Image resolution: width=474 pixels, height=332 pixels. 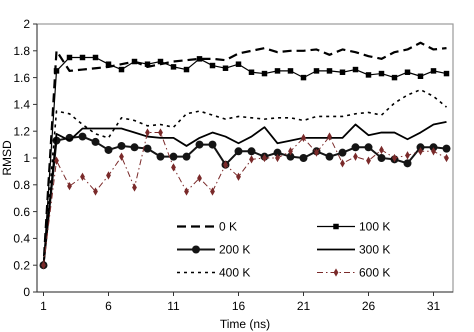 What do you see at coordinates (7, 158) in the screenshot?
I see `y-axis-title: RMSD` at bounding box center [7, 158].